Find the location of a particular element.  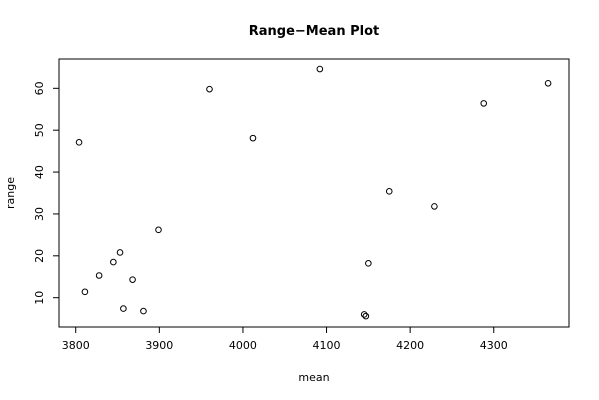

x-axis-label: mean is located at coordinates (313, 377).